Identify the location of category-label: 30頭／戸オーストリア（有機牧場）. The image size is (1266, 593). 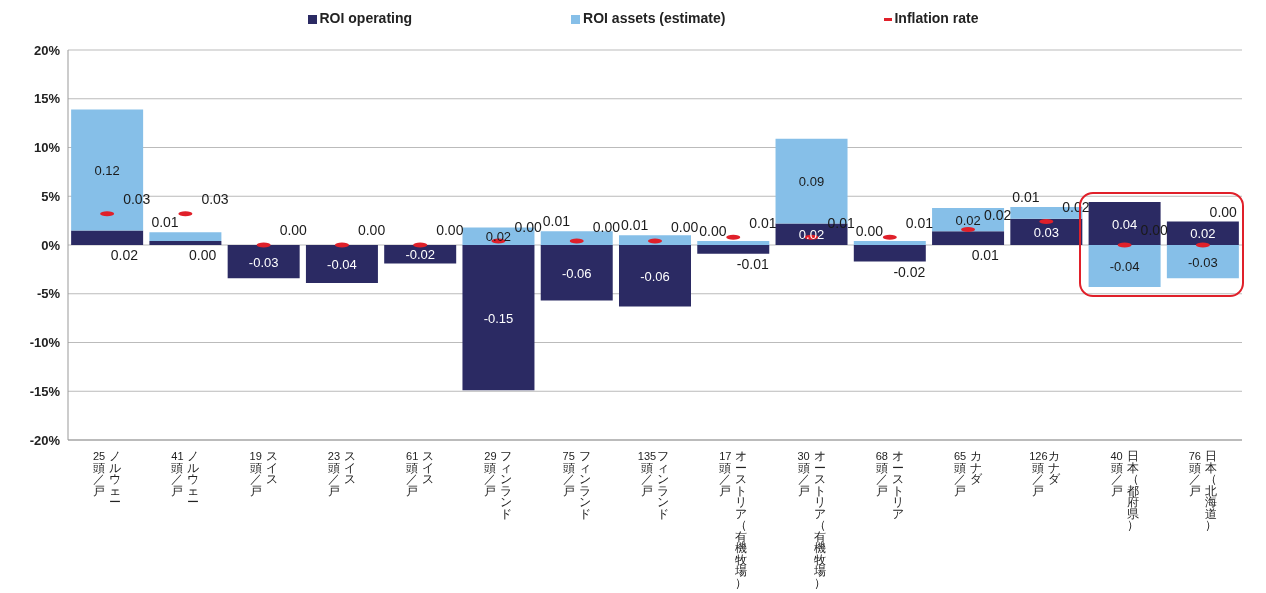
(811, 519).